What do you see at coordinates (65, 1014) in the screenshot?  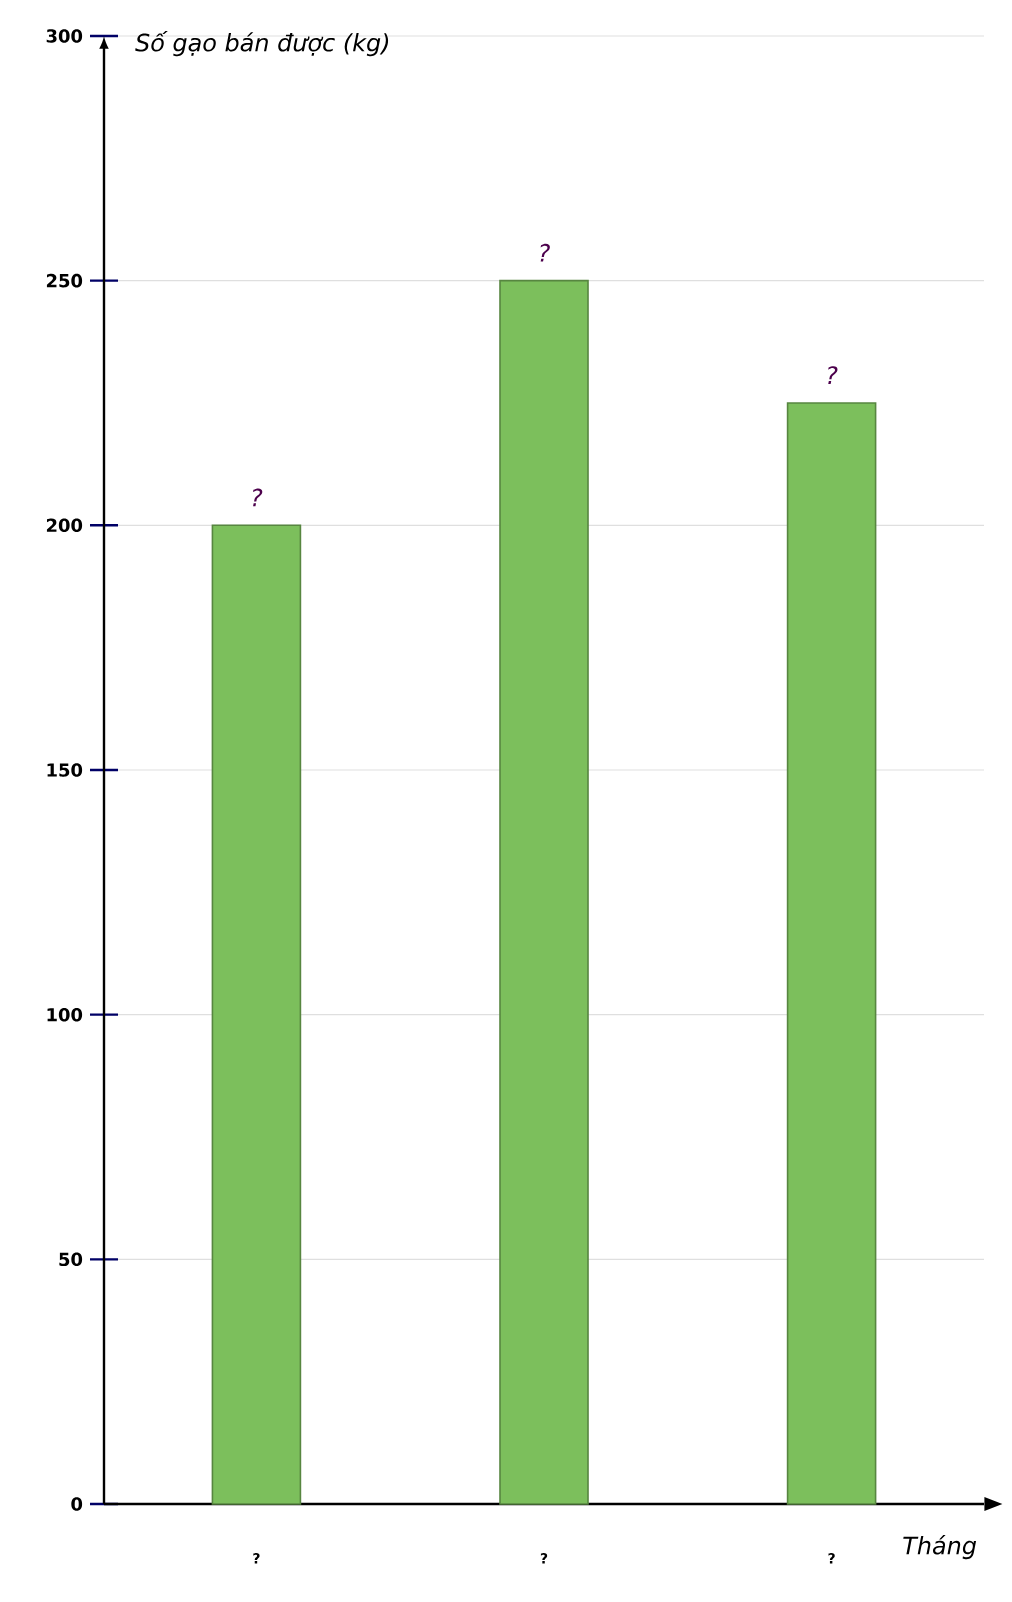 I see `y-tick-label: 100` at bounding box center [65, 1014].